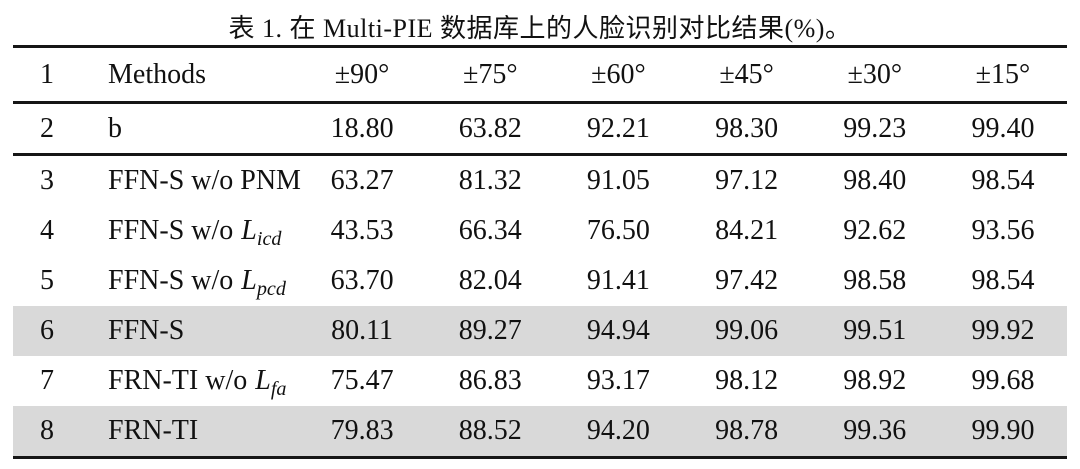 The image size is (1080, 469). Describe the element at coordinates (157, 74) in the screenshot. I see `method-label: Methods` at that location.